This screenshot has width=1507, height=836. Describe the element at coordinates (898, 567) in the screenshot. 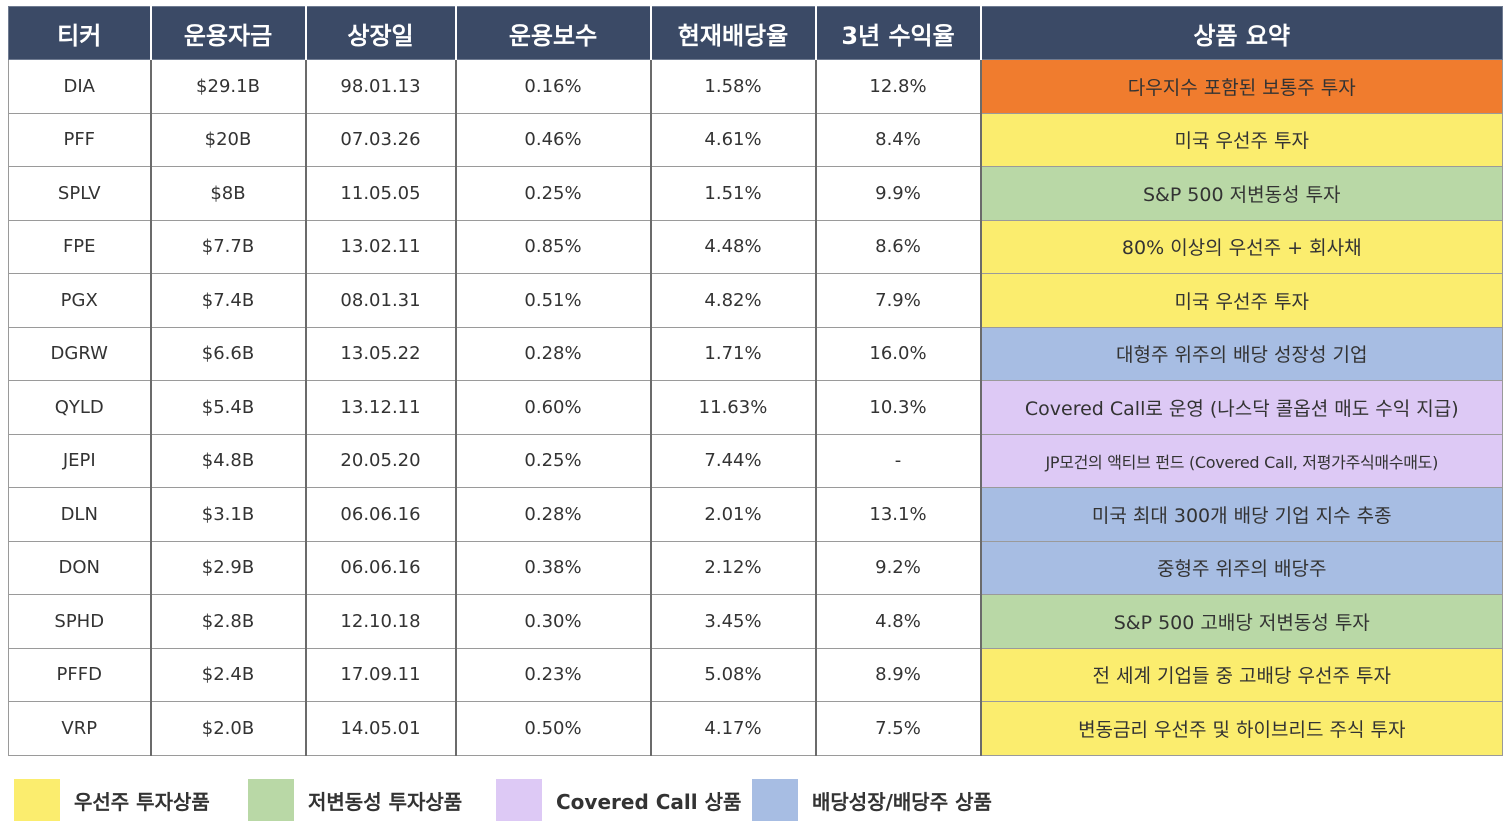

I see `cell-3y-return: 9.2%` at that location.